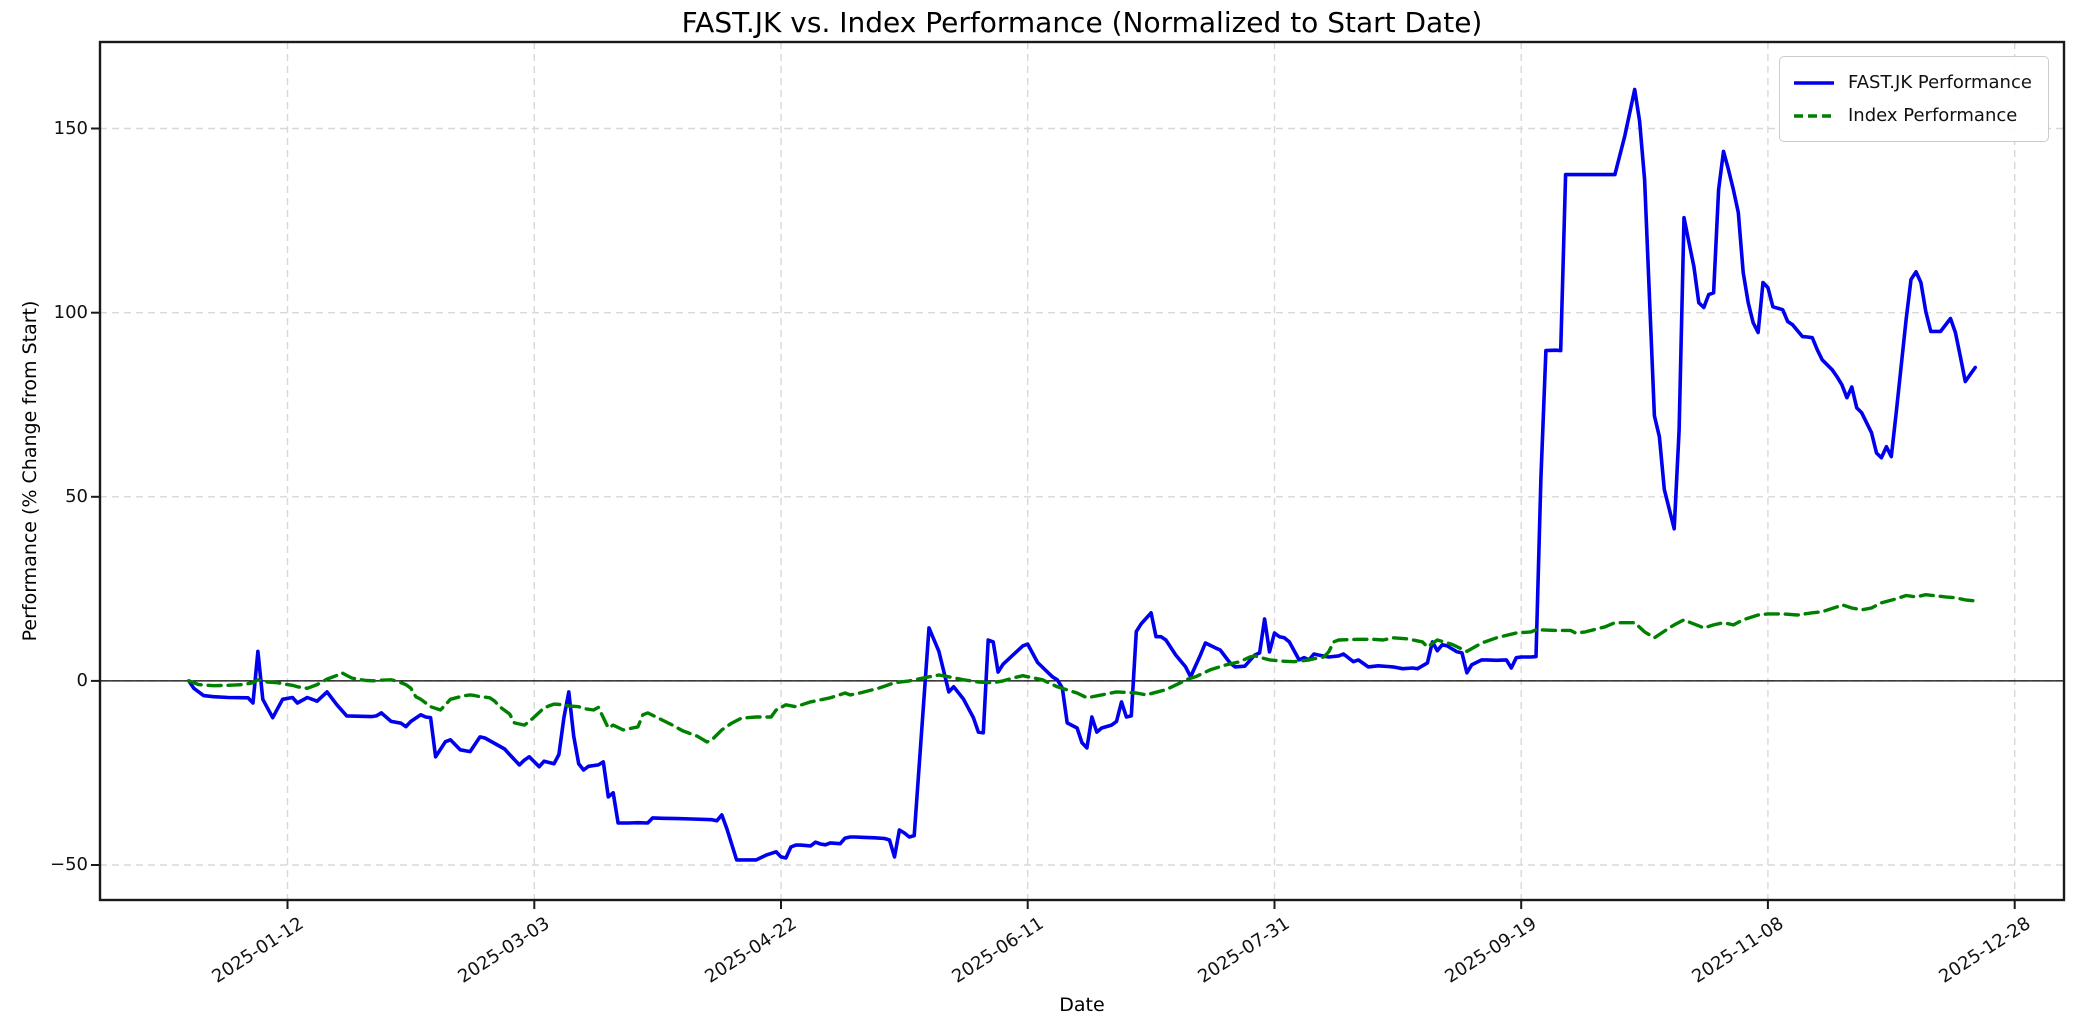 The image size is (2084, 1035). Describe the element at coordinates (82, 680) in the screenshot. I see `y-tick-label: 0` at that location.